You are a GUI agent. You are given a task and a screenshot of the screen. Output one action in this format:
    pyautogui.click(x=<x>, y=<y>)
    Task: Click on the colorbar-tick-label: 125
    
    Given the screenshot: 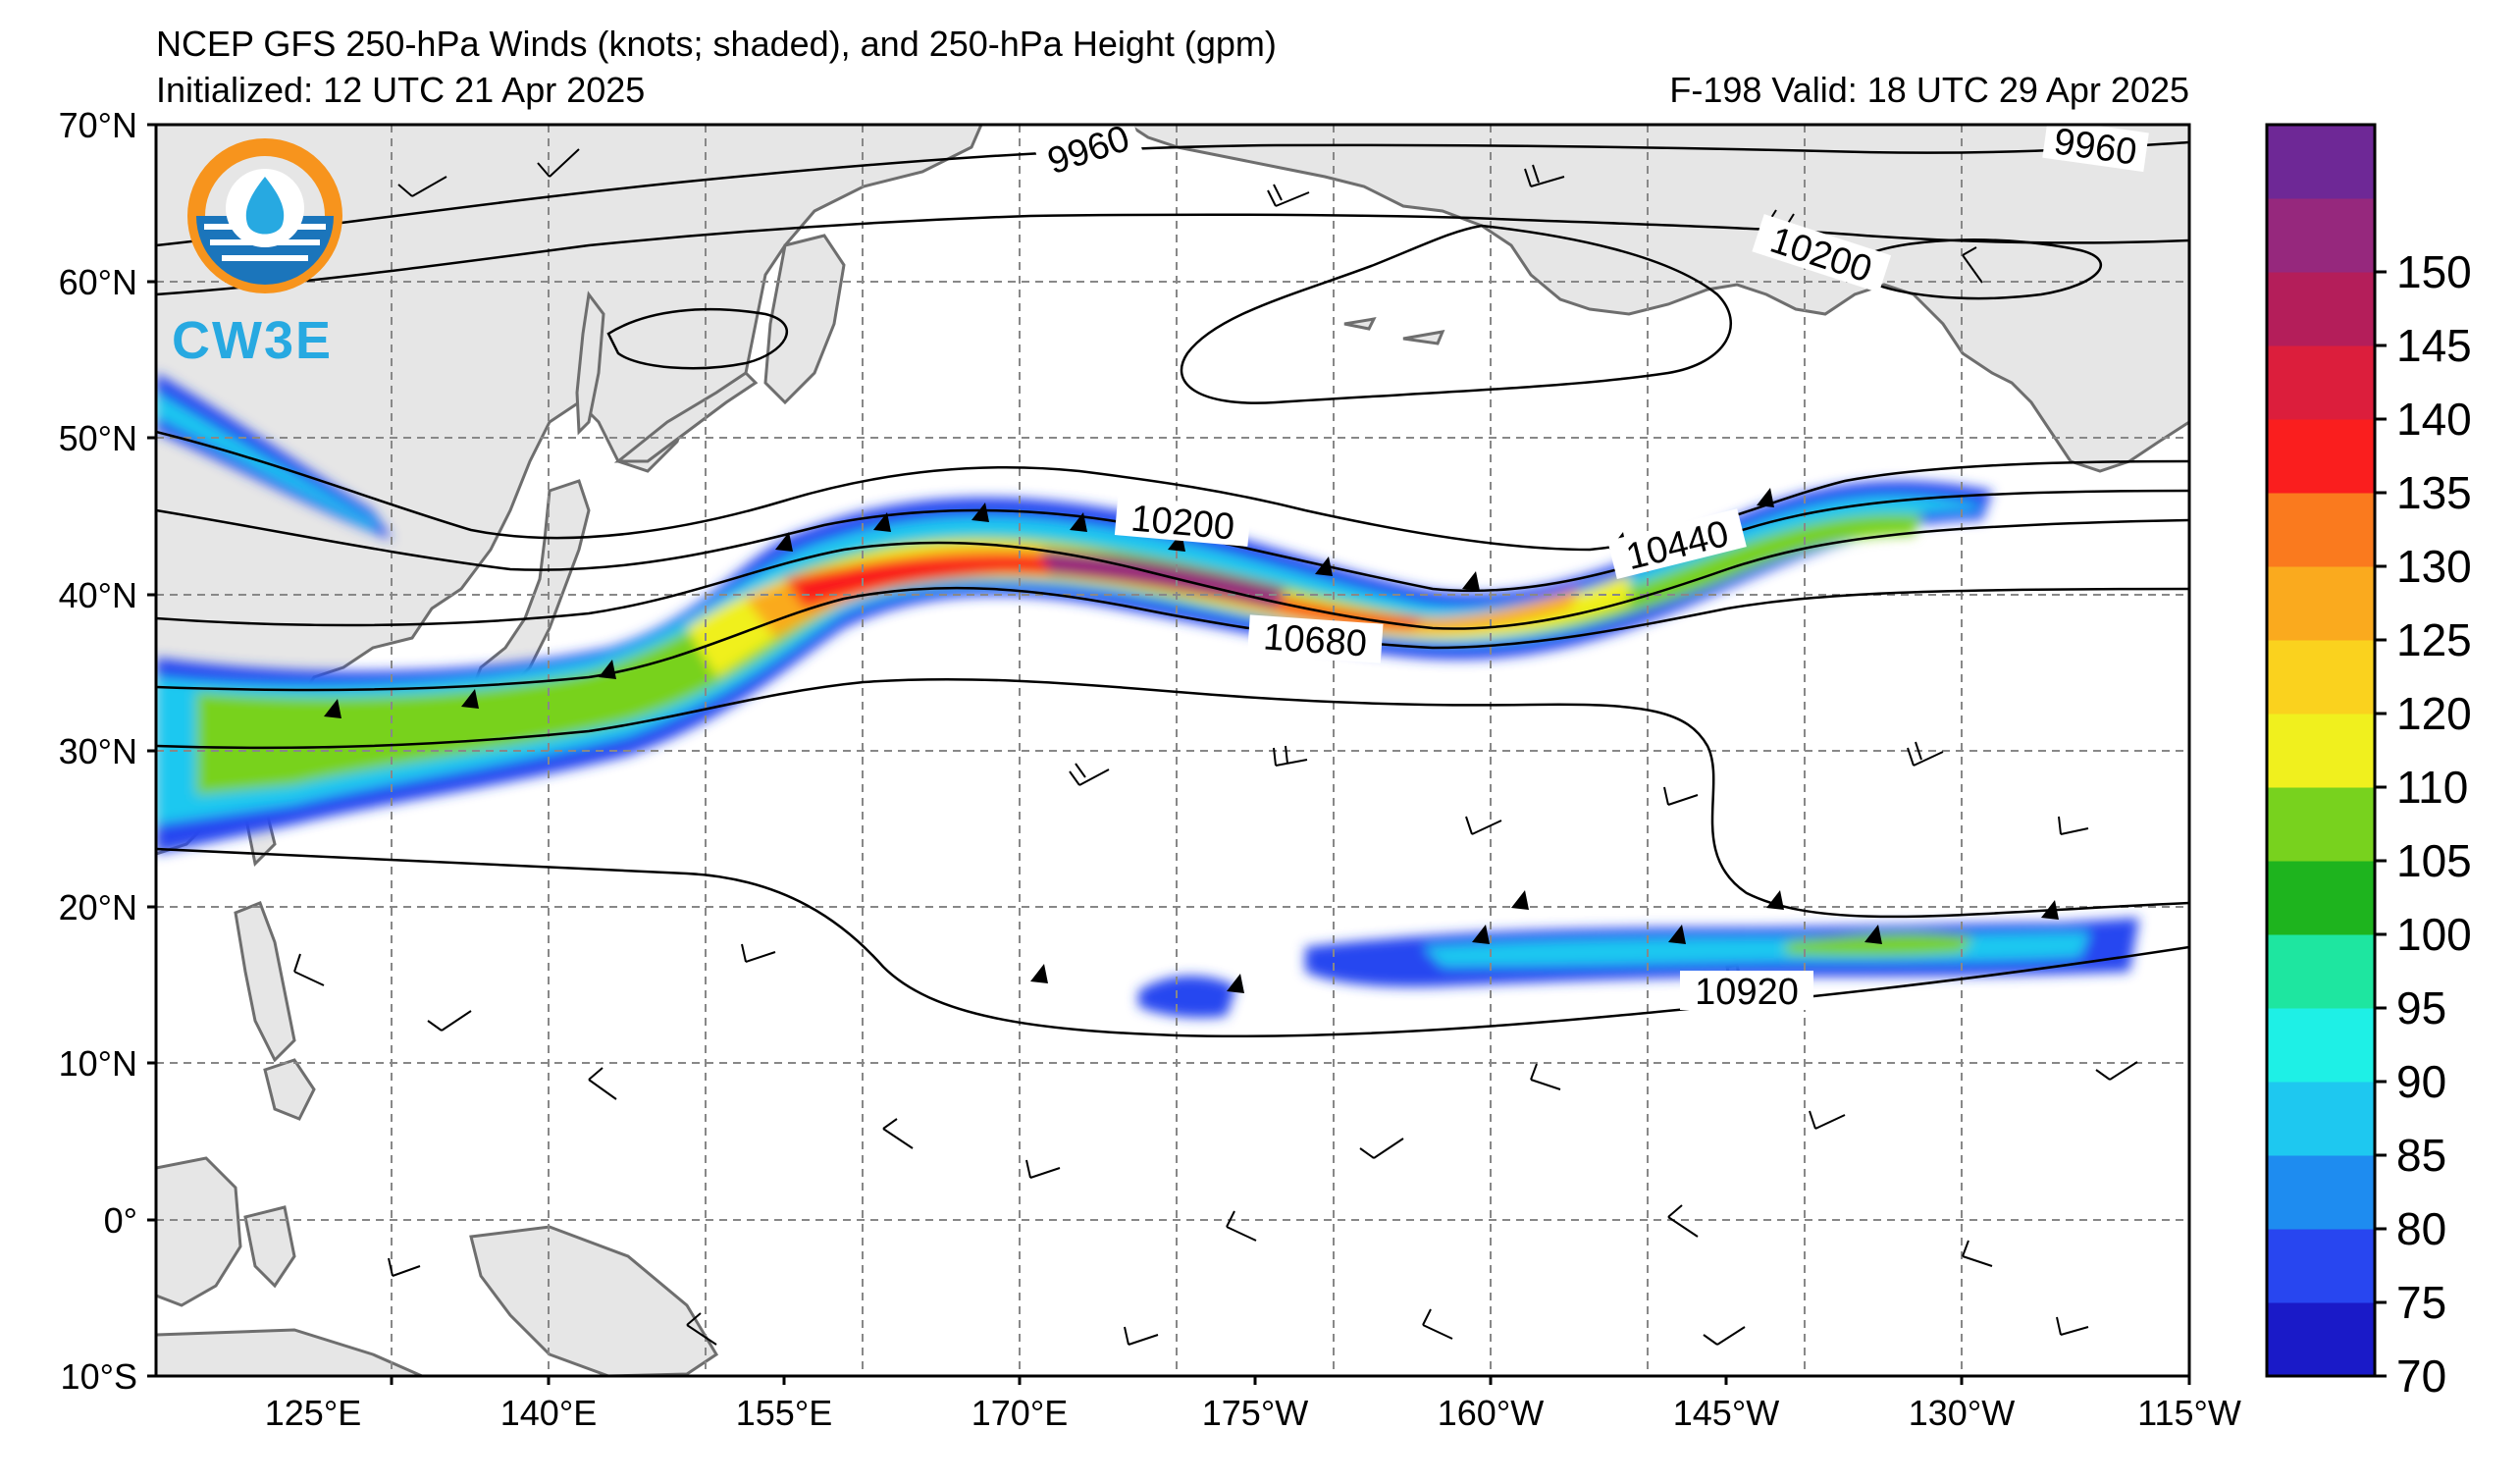 What is the action you would take?
    pyautogui.click(x=2434, y=640)
    